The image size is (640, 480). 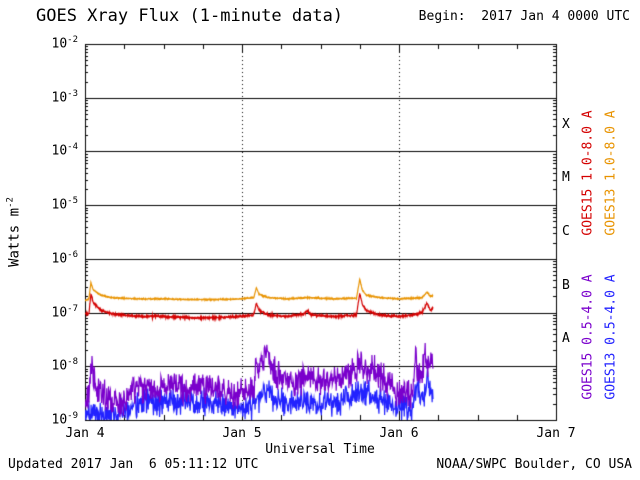 I want to click on y-tick-label: 10⁻⁹, so click(x=65, y=419).